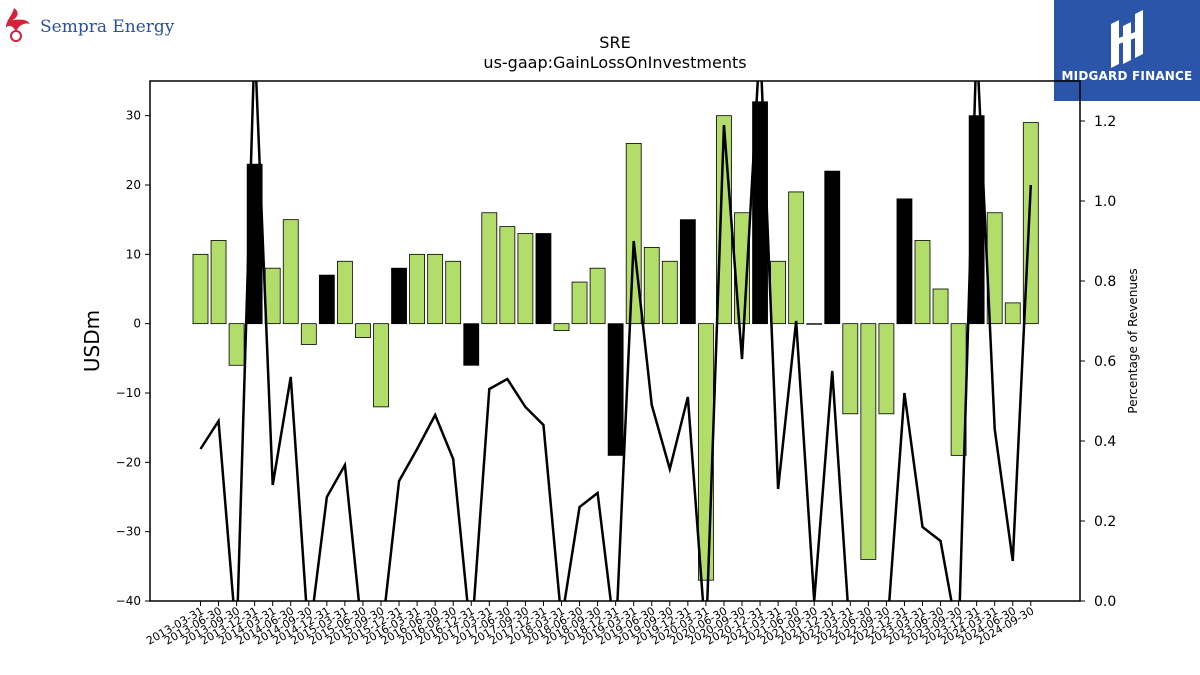 This screenshot has height=675, width=1200. I want to click on y-tick-label: −20, so click(128, 462).